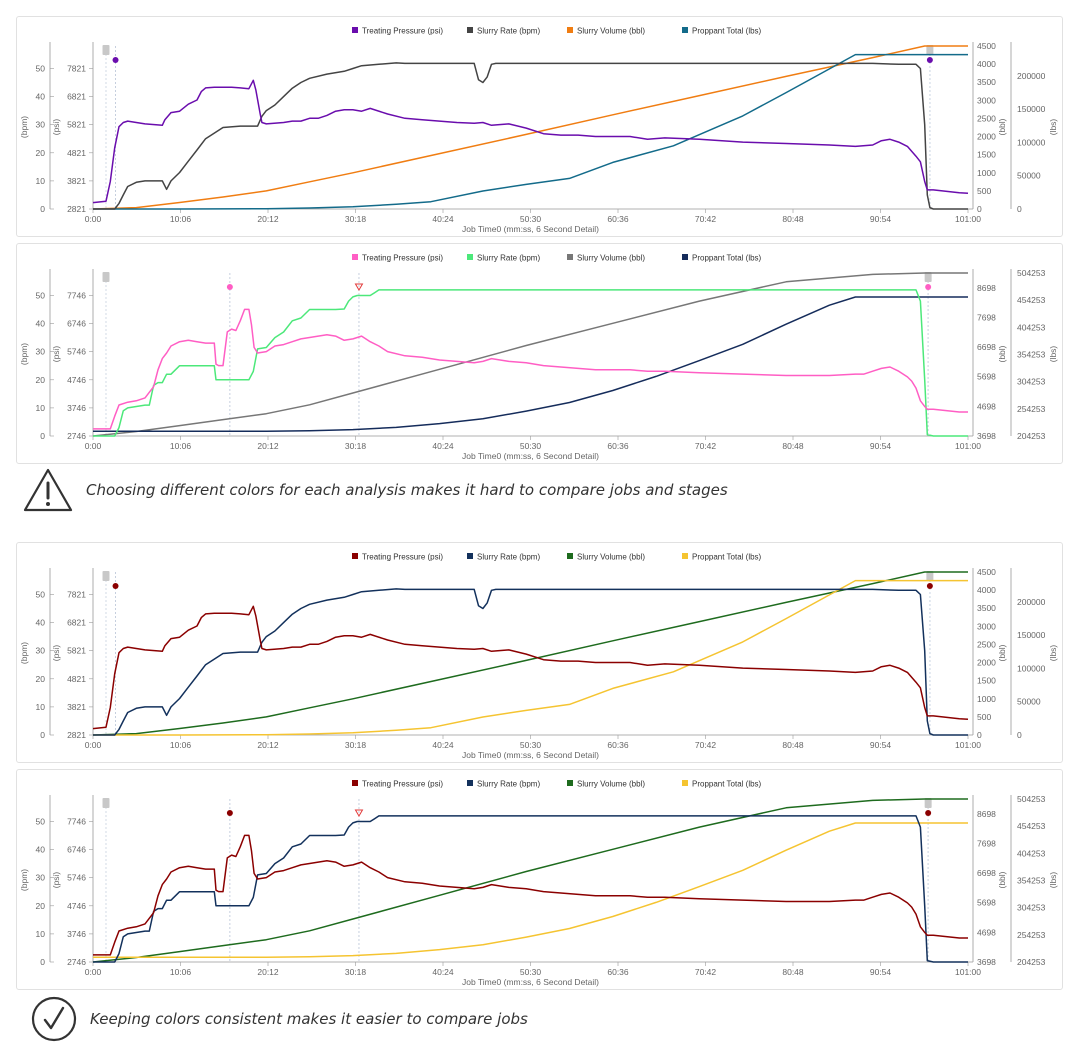 Image resolution: width=1080 pixels, height=1053 pixels. What do you see at coordinates (727, 557) in the screenshot?
I see `legend-label-3: Proppant Total (lbs)` at bounding box center [727, 557].